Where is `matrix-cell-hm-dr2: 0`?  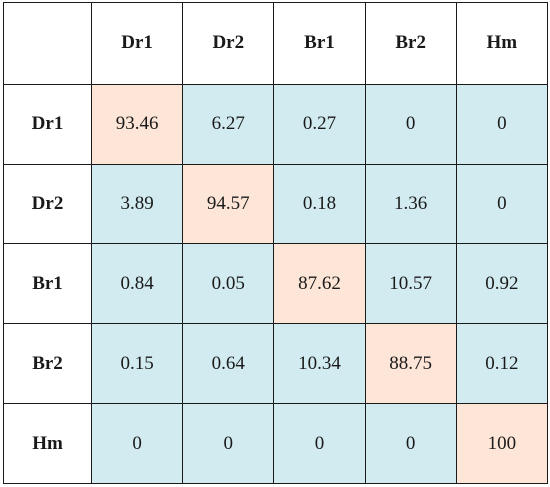 matrix-cell-hm-dr2: 0 is located at coordinates (228, 443).